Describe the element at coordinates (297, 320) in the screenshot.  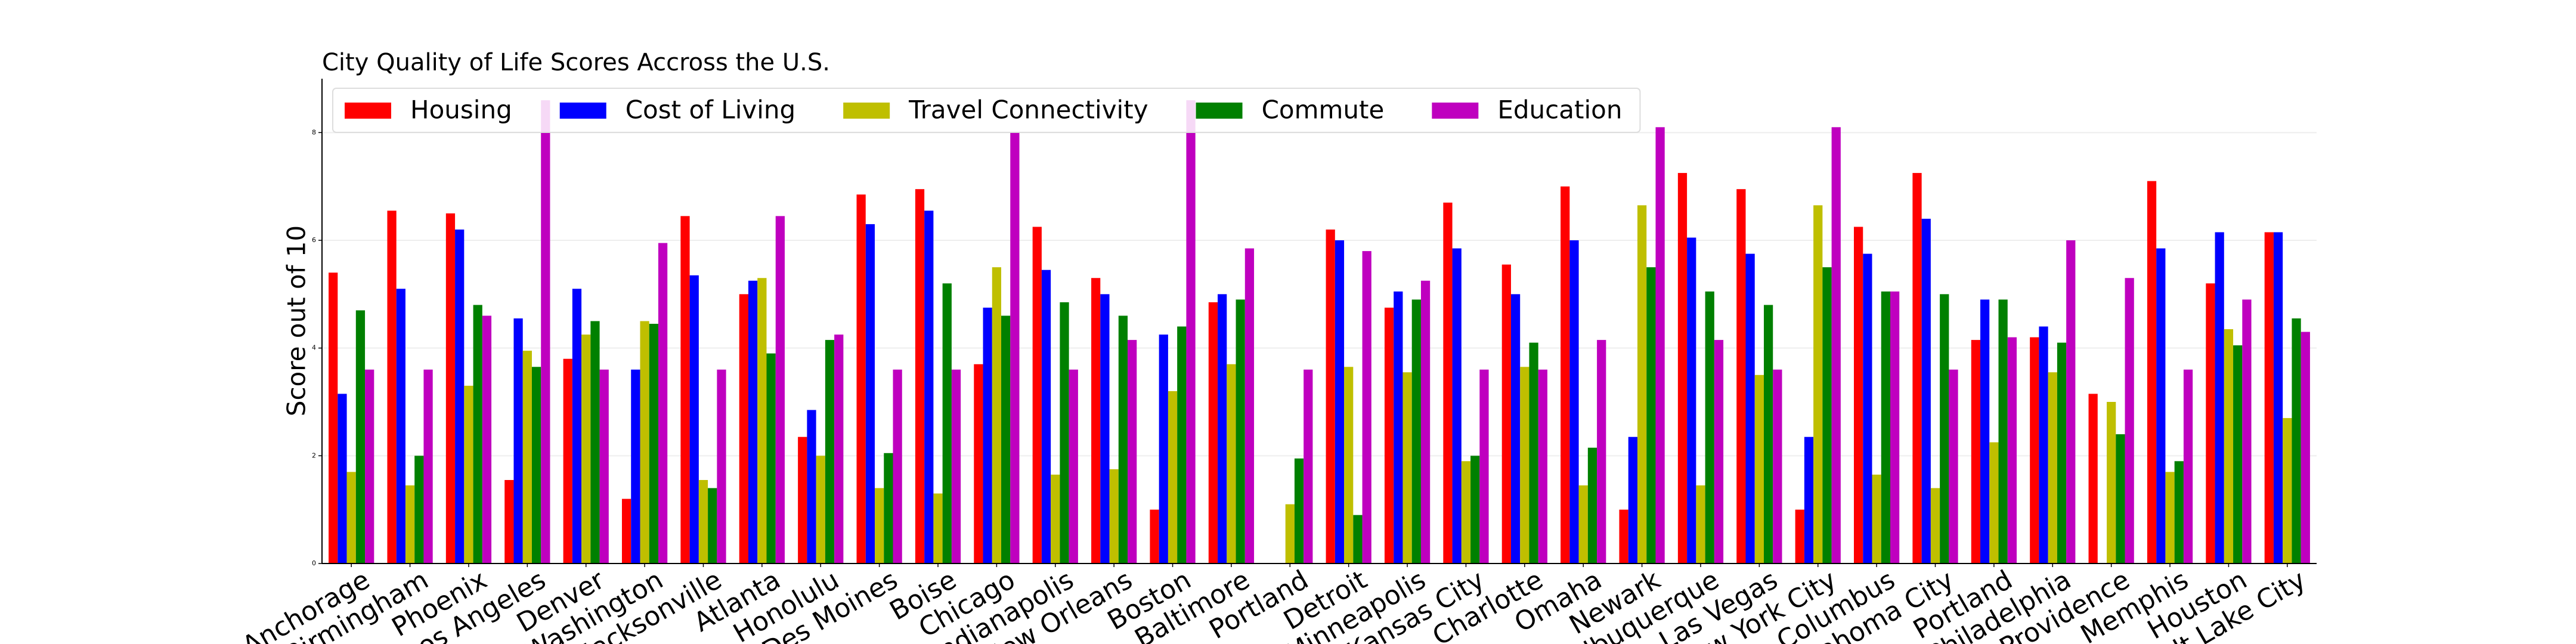
I see `y-axis-label: Score out of 10` at that location.